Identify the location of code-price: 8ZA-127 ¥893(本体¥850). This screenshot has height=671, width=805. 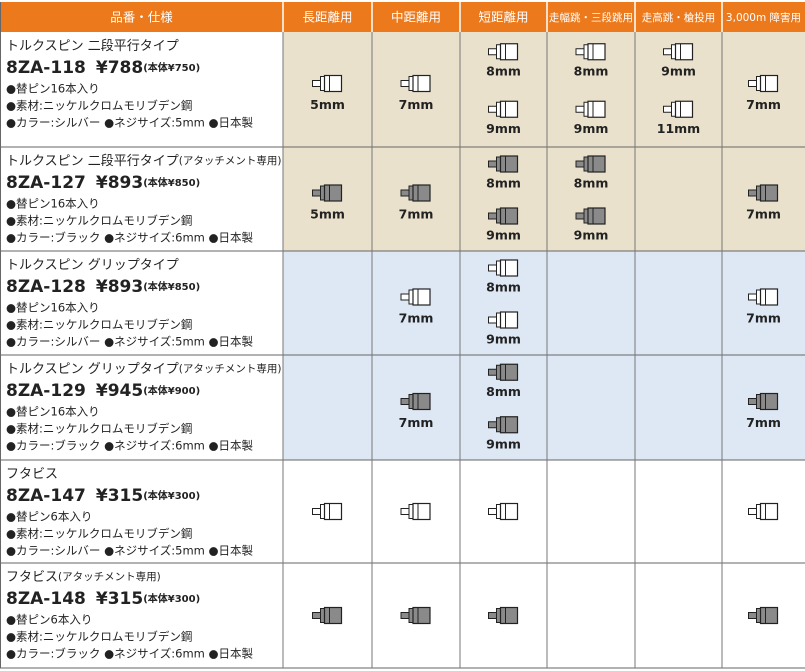
(103, 183).